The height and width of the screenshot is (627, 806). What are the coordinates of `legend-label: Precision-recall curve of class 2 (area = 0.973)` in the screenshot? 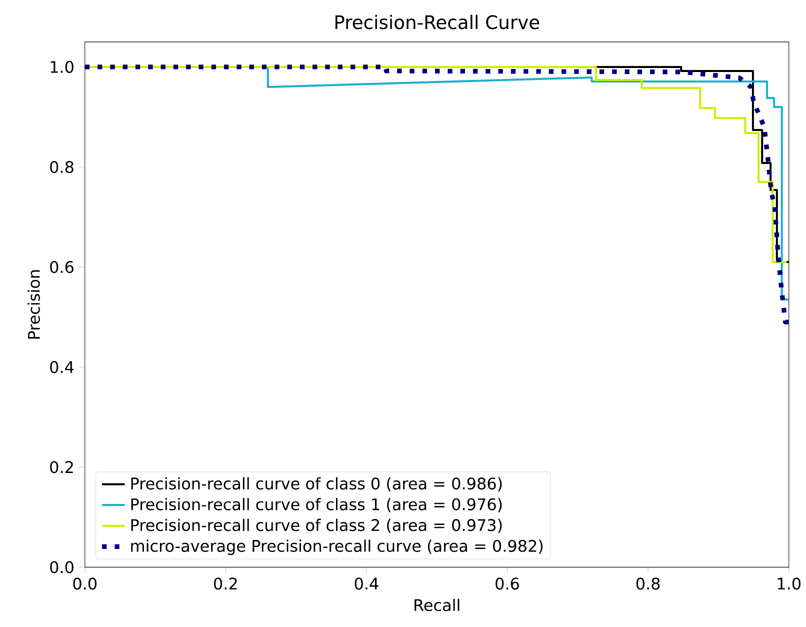 It's located at (316, 525).